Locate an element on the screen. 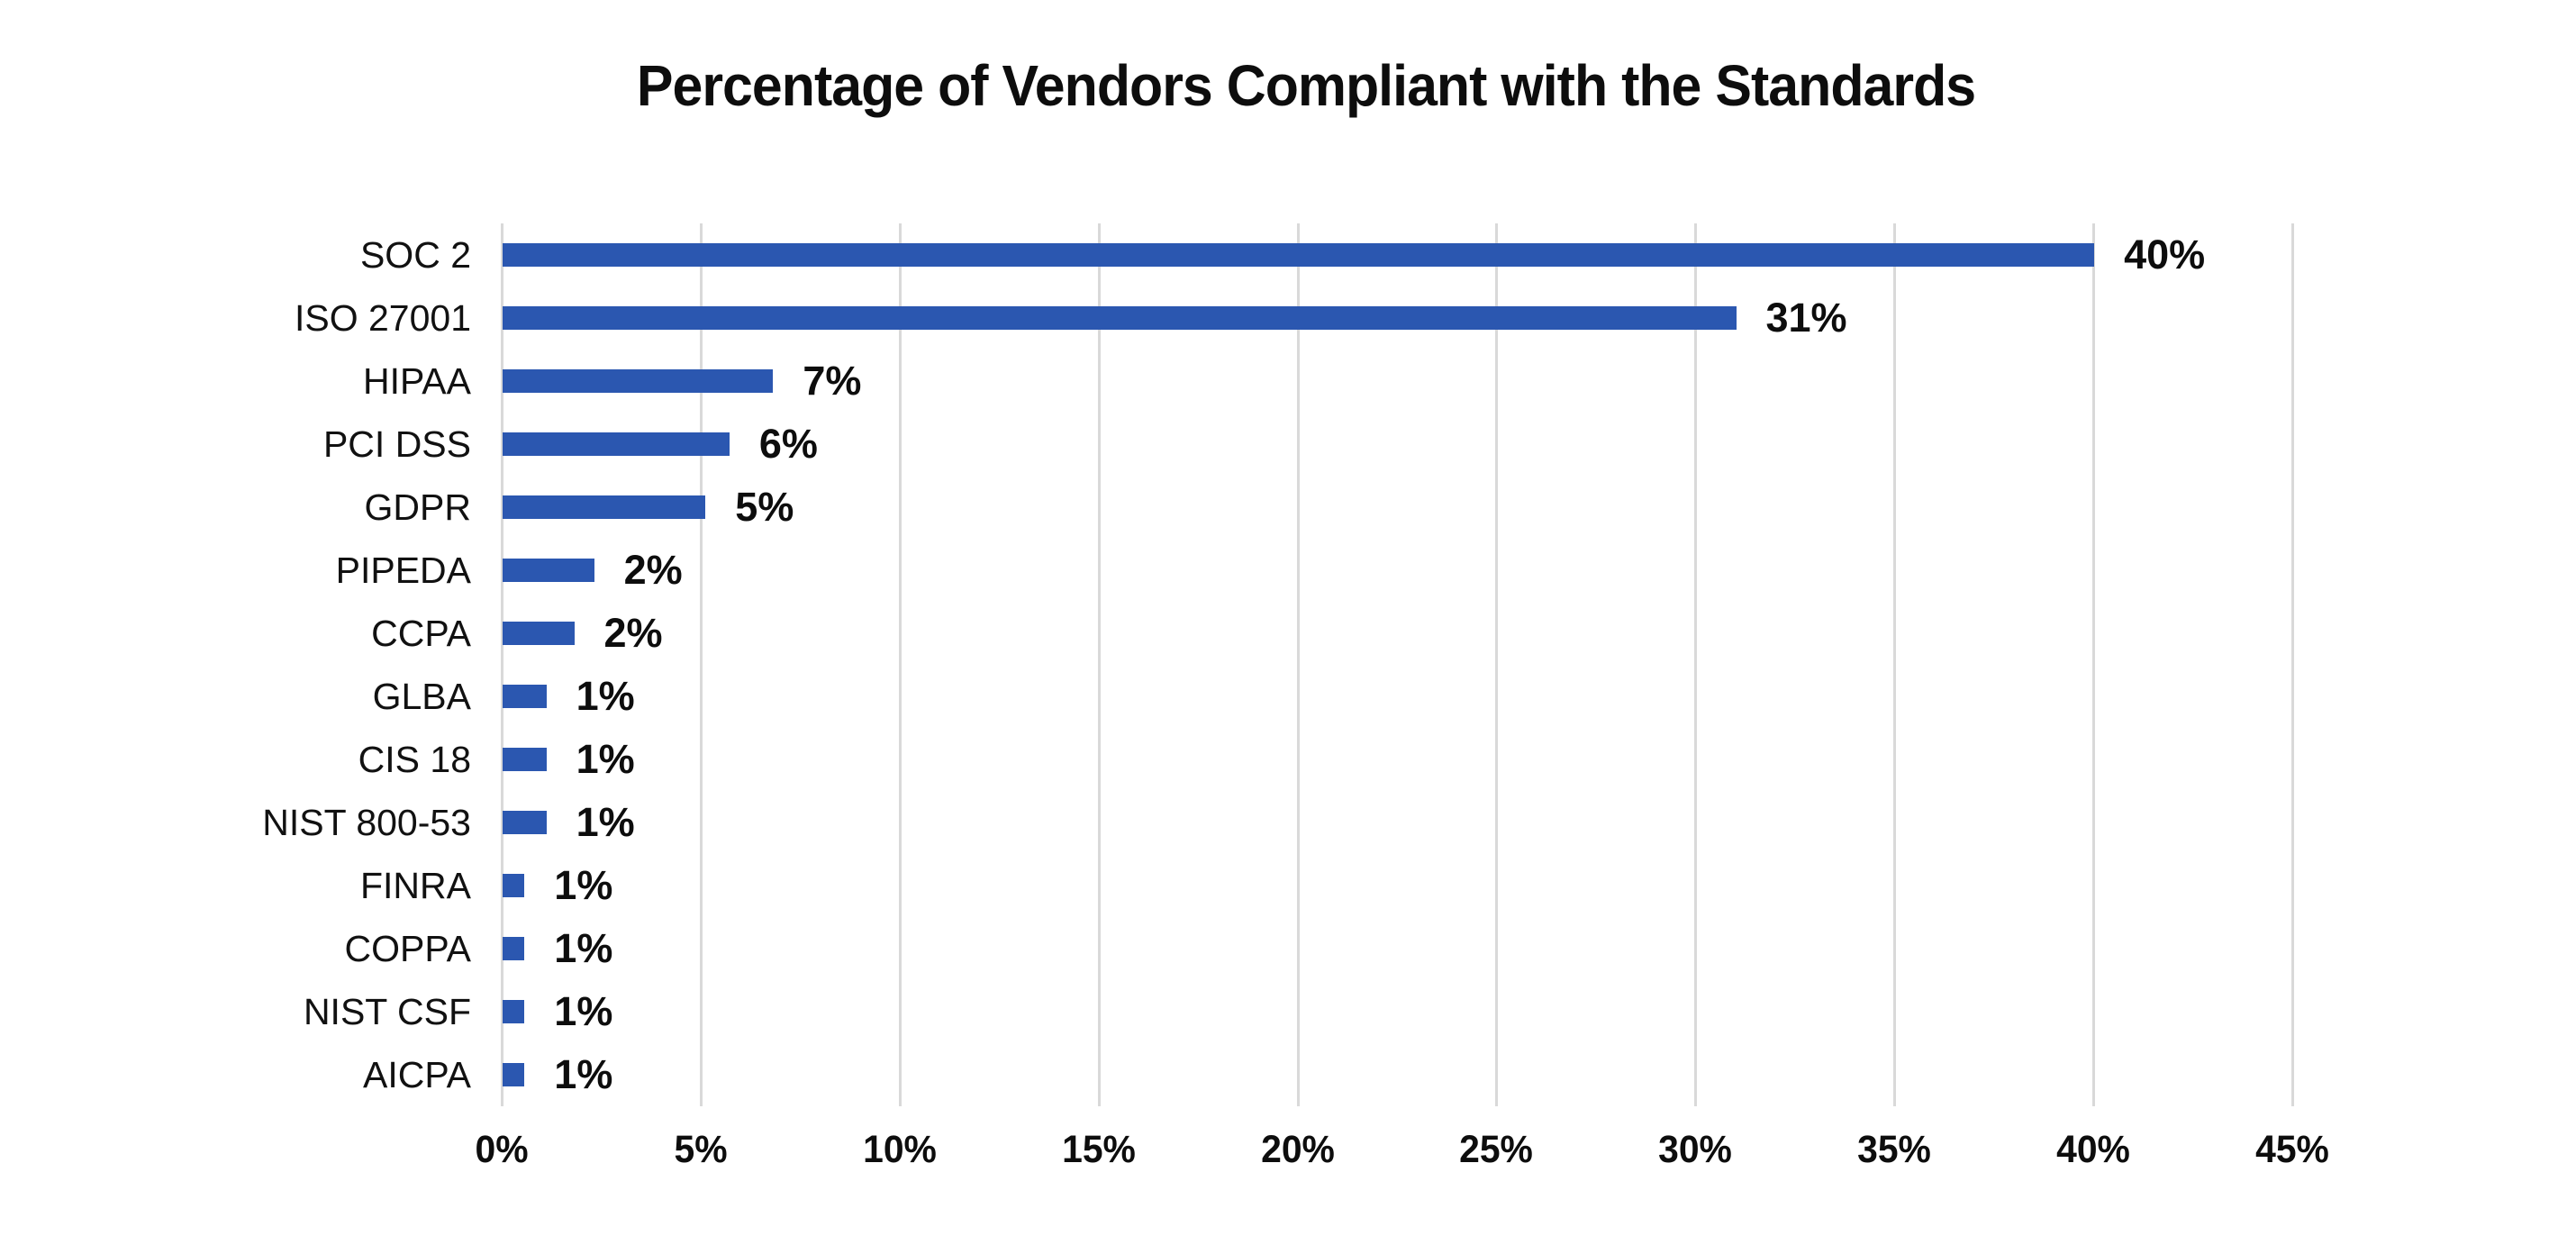 This screenshot has height=1245, width=2576. category-label: AICPA is located at coordinates (417, 1074).